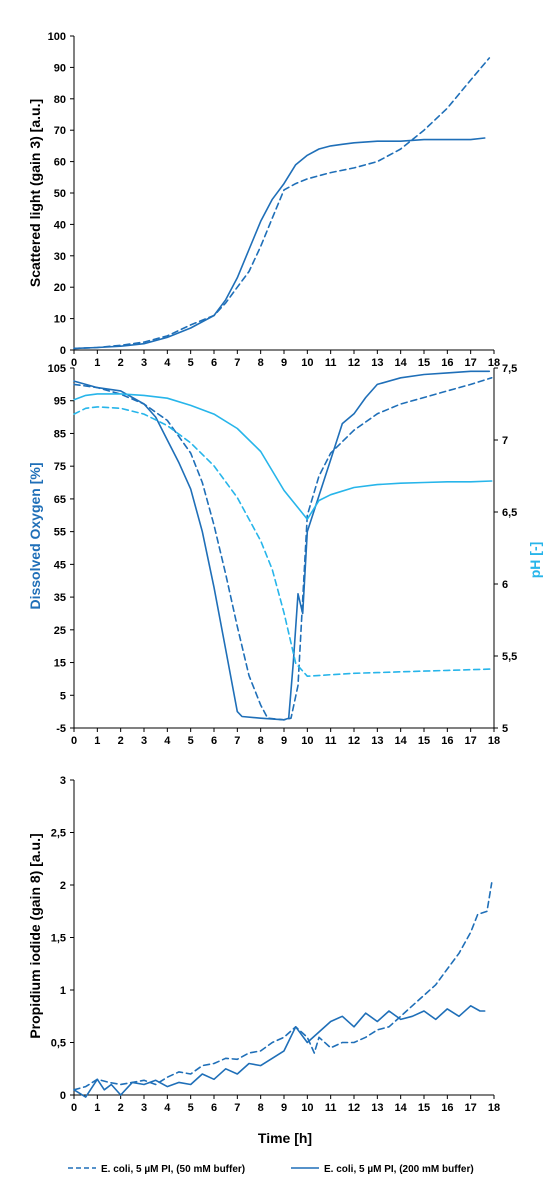 This screenshot has height=1200, width=553. Describe the element at coordinates (58, 834) in the screenshot. I see `y-tick-label: 2,5` at that location.